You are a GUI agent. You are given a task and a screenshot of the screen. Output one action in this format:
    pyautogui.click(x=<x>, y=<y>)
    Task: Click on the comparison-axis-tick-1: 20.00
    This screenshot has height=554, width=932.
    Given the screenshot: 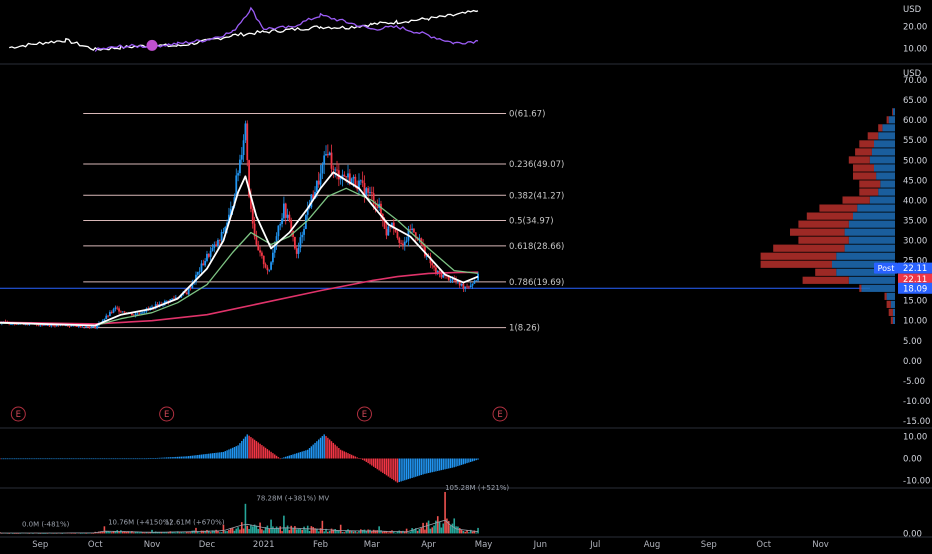 What is the action you would take?
    pyautogui.click(x=915, y=27)
    